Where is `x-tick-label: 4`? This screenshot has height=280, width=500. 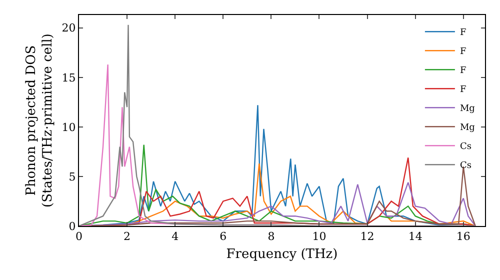 x-tick-label: 4 is located at coordinates (175, 237).